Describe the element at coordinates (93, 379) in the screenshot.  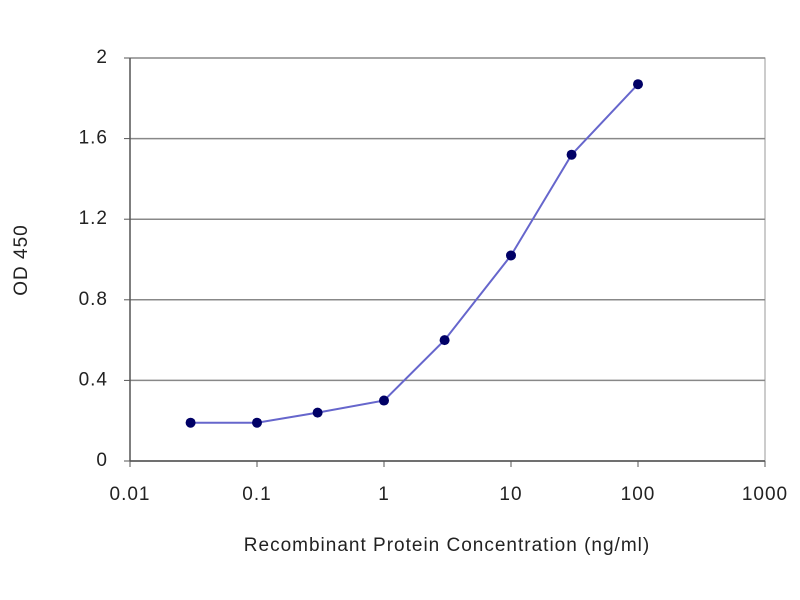
I see `y-tick-label: 0.4` at that location.